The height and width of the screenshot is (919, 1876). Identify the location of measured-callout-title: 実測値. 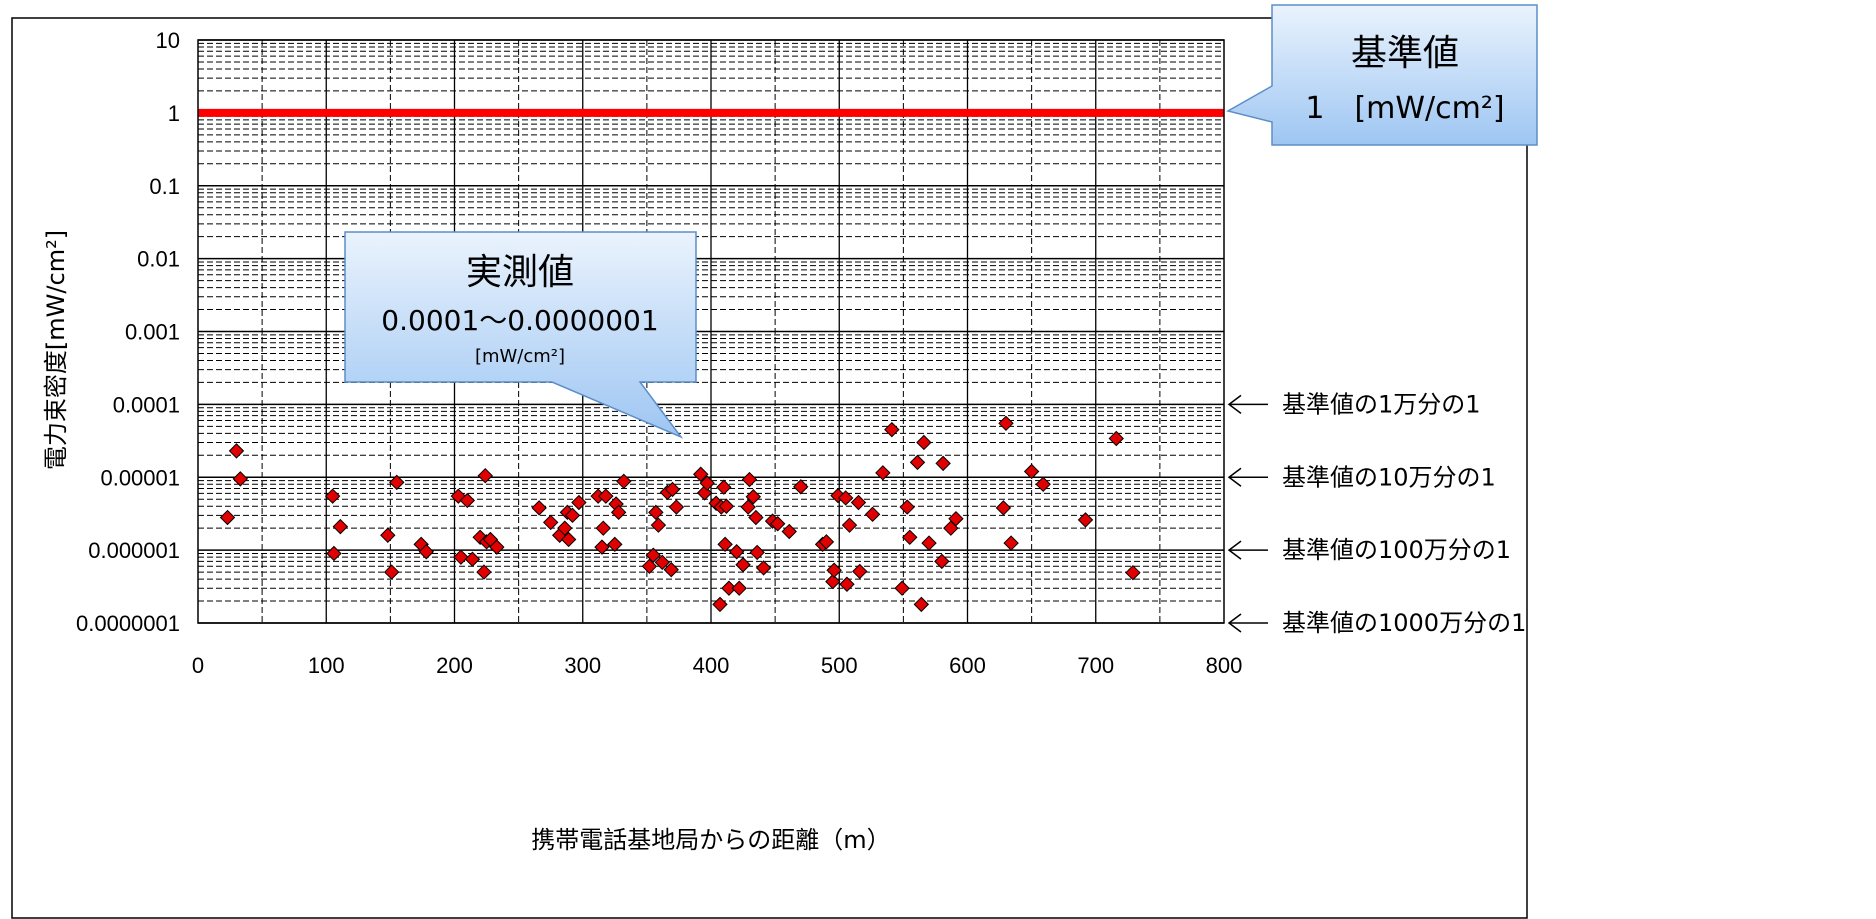
(520, 272).